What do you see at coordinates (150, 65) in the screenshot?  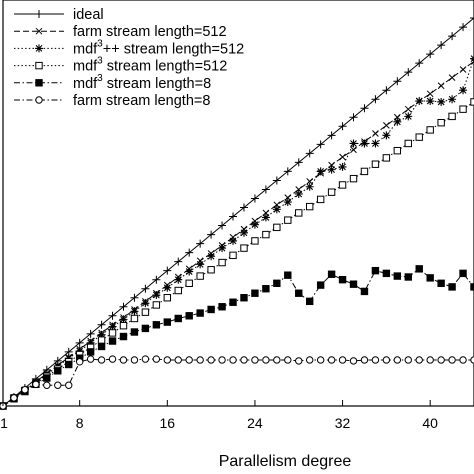 I see `legend-label: mdf3 stream length=512` at bounding box center [150, 65].